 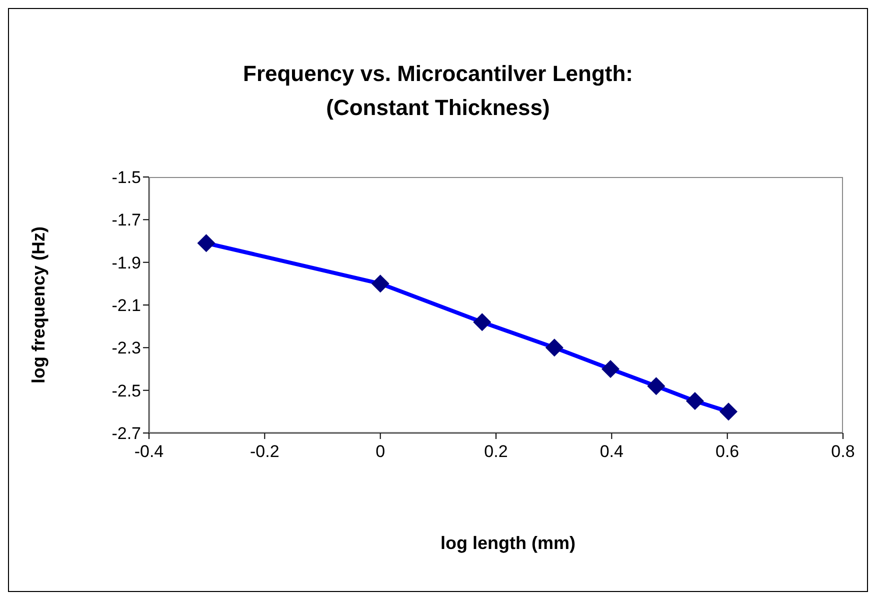 I want to click on y-tick-label: -1.7, so click(x=126, y=220).